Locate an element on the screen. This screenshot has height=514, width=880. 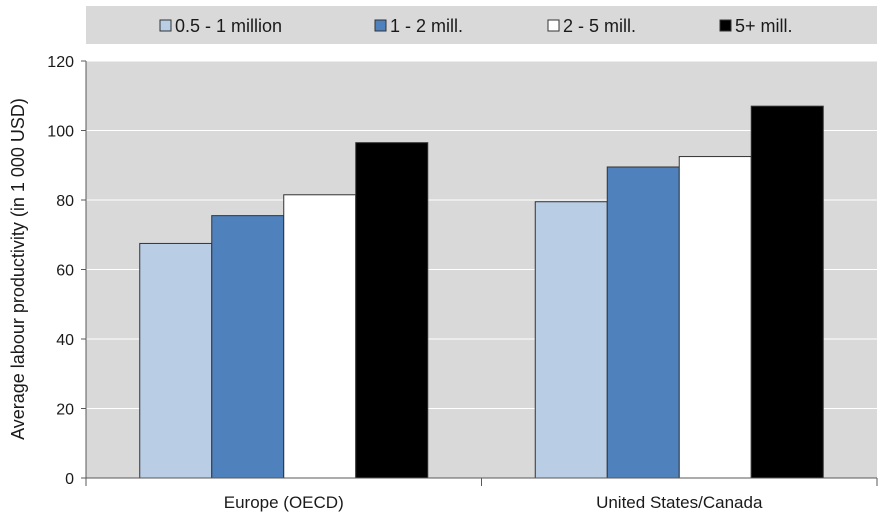
x-category-label: Europe (OECD) is located at coordinates (284, 502).